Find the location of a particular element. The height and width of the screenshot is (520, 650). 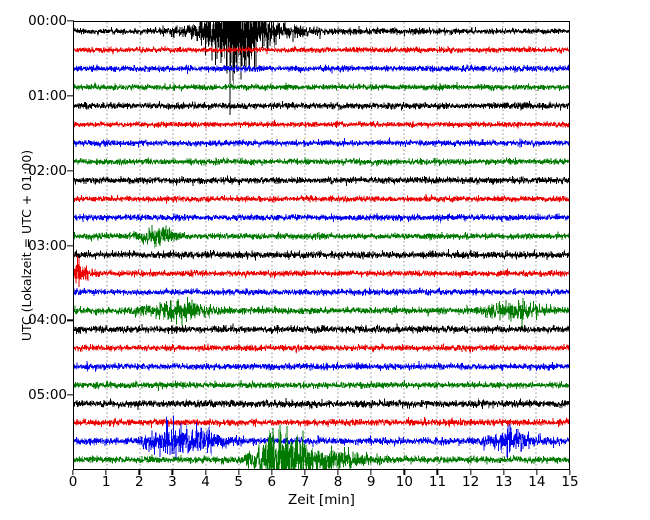

y-tick-label: 05:00 is located at coordinates (47, 395).